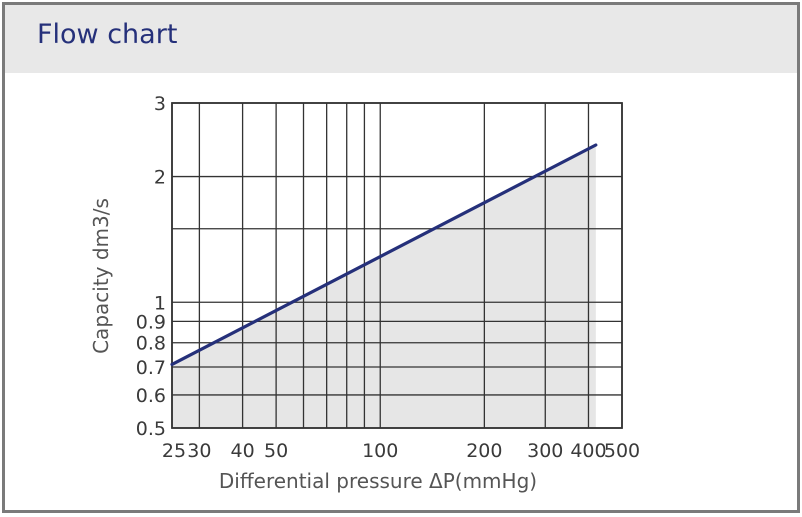 This screenshot has height=517, width=802. I want to click on x-tick-label: 200, so click(484, 451).